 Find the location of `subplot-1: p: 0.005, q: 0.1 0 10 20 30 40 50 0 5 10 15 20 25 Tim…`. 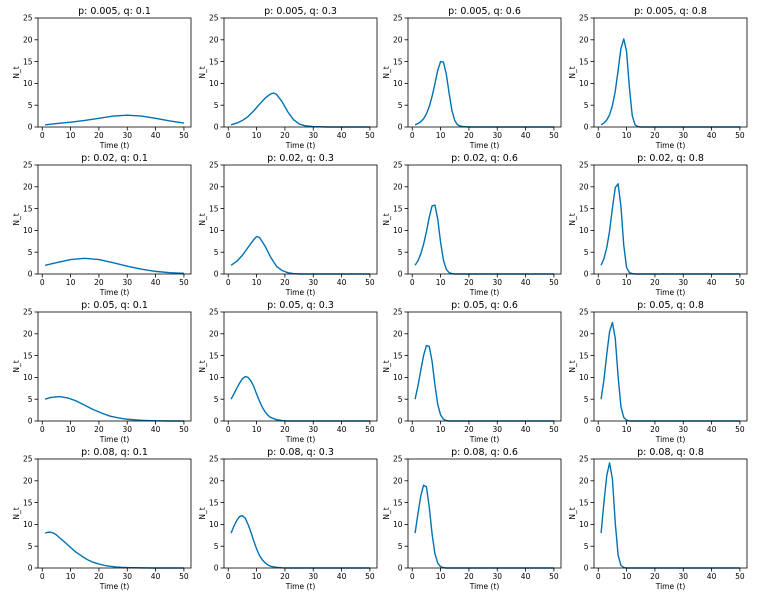

subplot-1: p: 0.005, q: 0.1 0 10 20 30 40 50 0 5 10 15 20 25 Tim… is located at coordinates (102, 78).